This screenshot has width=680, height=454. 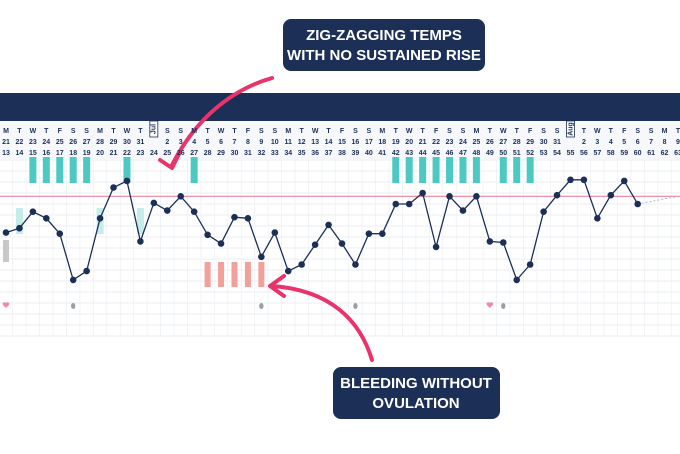 I want to click on cycle-day-label: 23, so click(x=141, y=153).